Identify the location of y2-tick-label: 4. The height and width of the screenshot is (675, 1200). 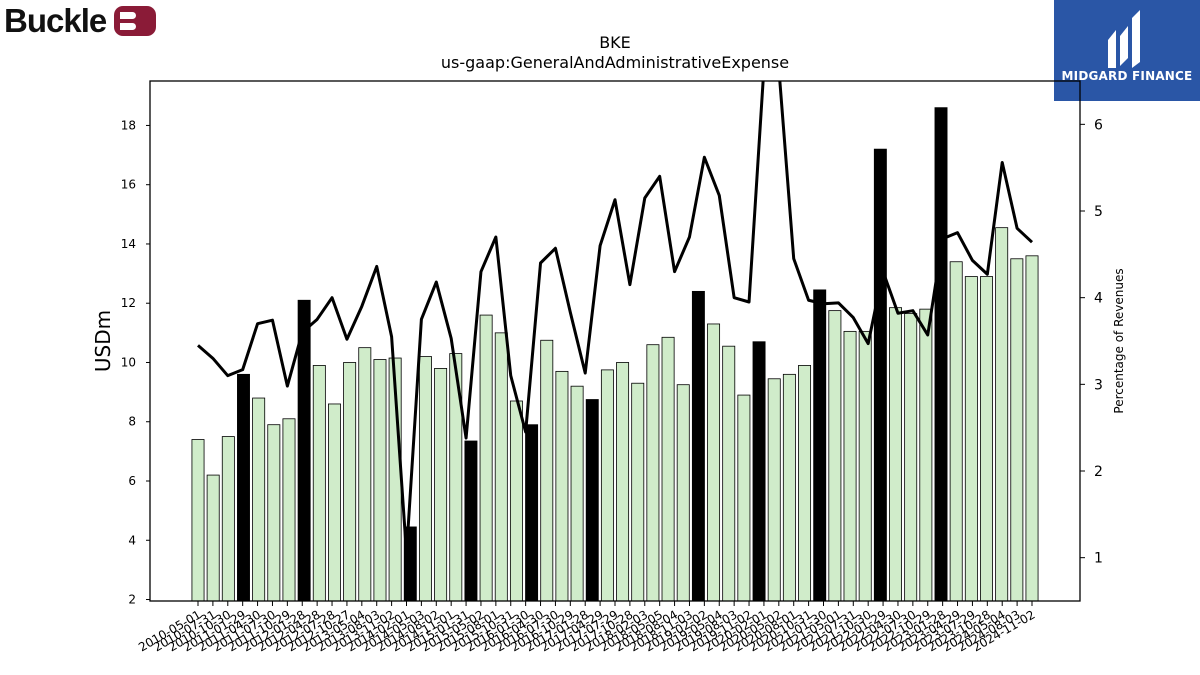
(1098, 299).